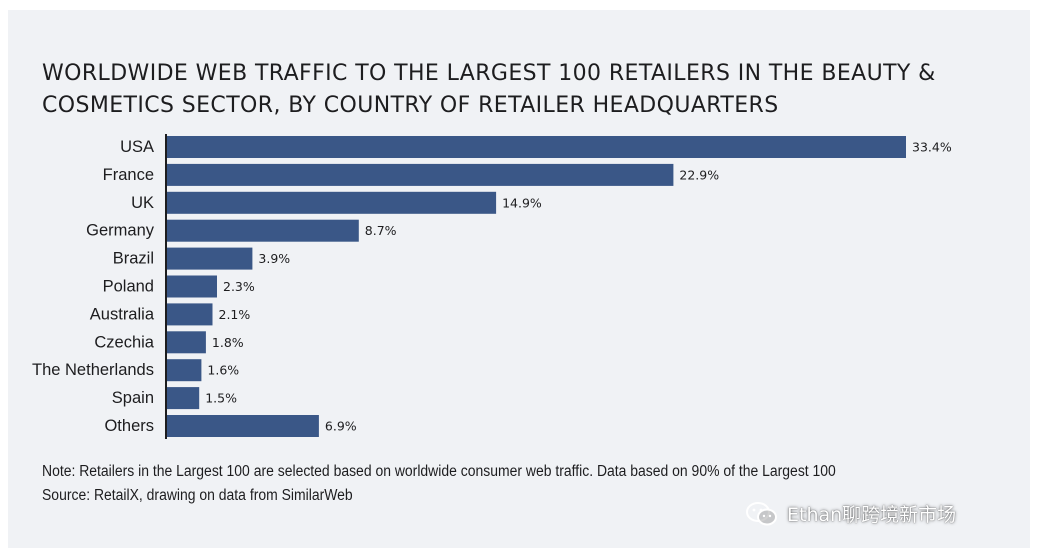  What do you see at coordinates (331, 202) in the screenshot?
I see `bar-uk` at bounding box center [331, 202].